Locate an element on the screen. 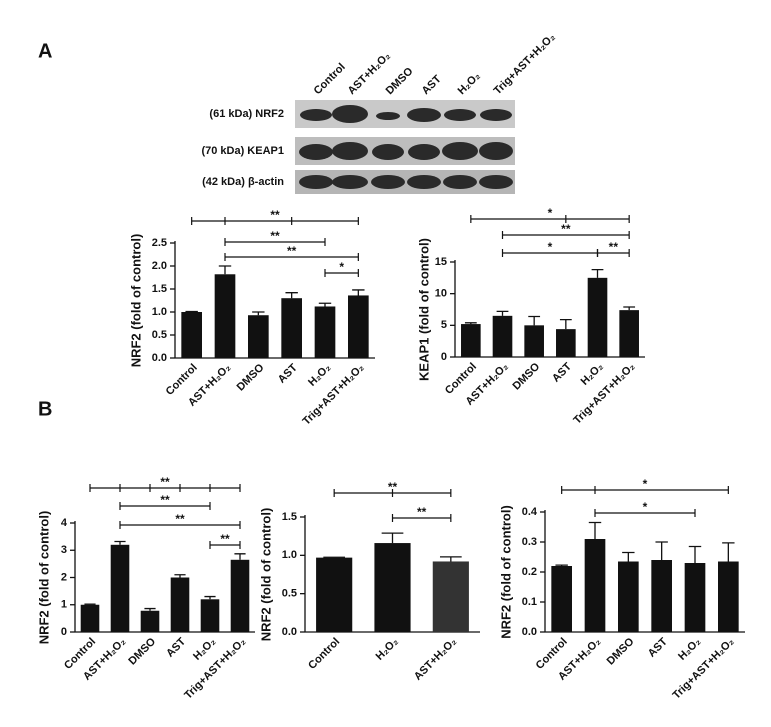 The image size is (771, 727). y-tick-label: 3 is located at coordinates (64, 550).